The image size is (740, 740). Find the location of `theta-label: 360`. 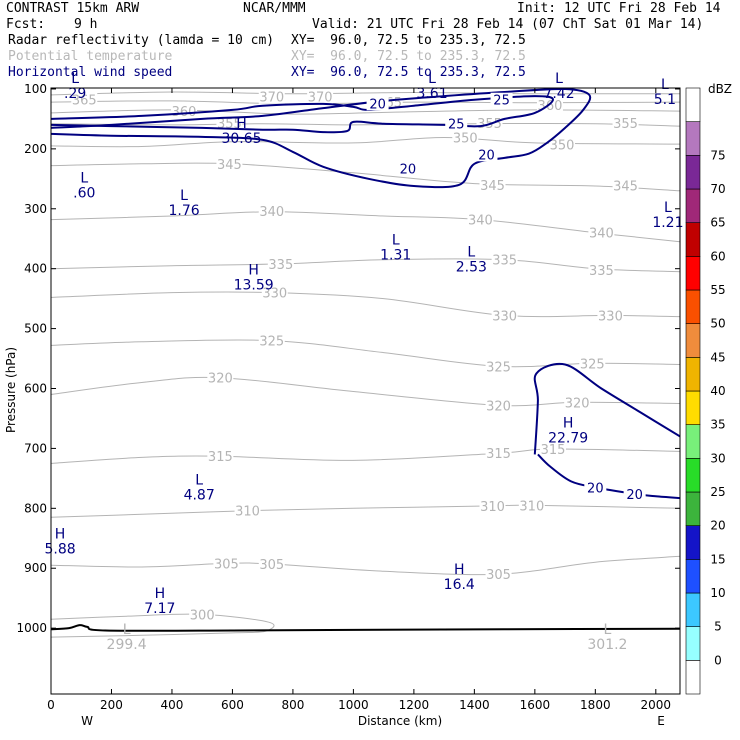

theta-label: 360 is located at coordinates (550, 106).